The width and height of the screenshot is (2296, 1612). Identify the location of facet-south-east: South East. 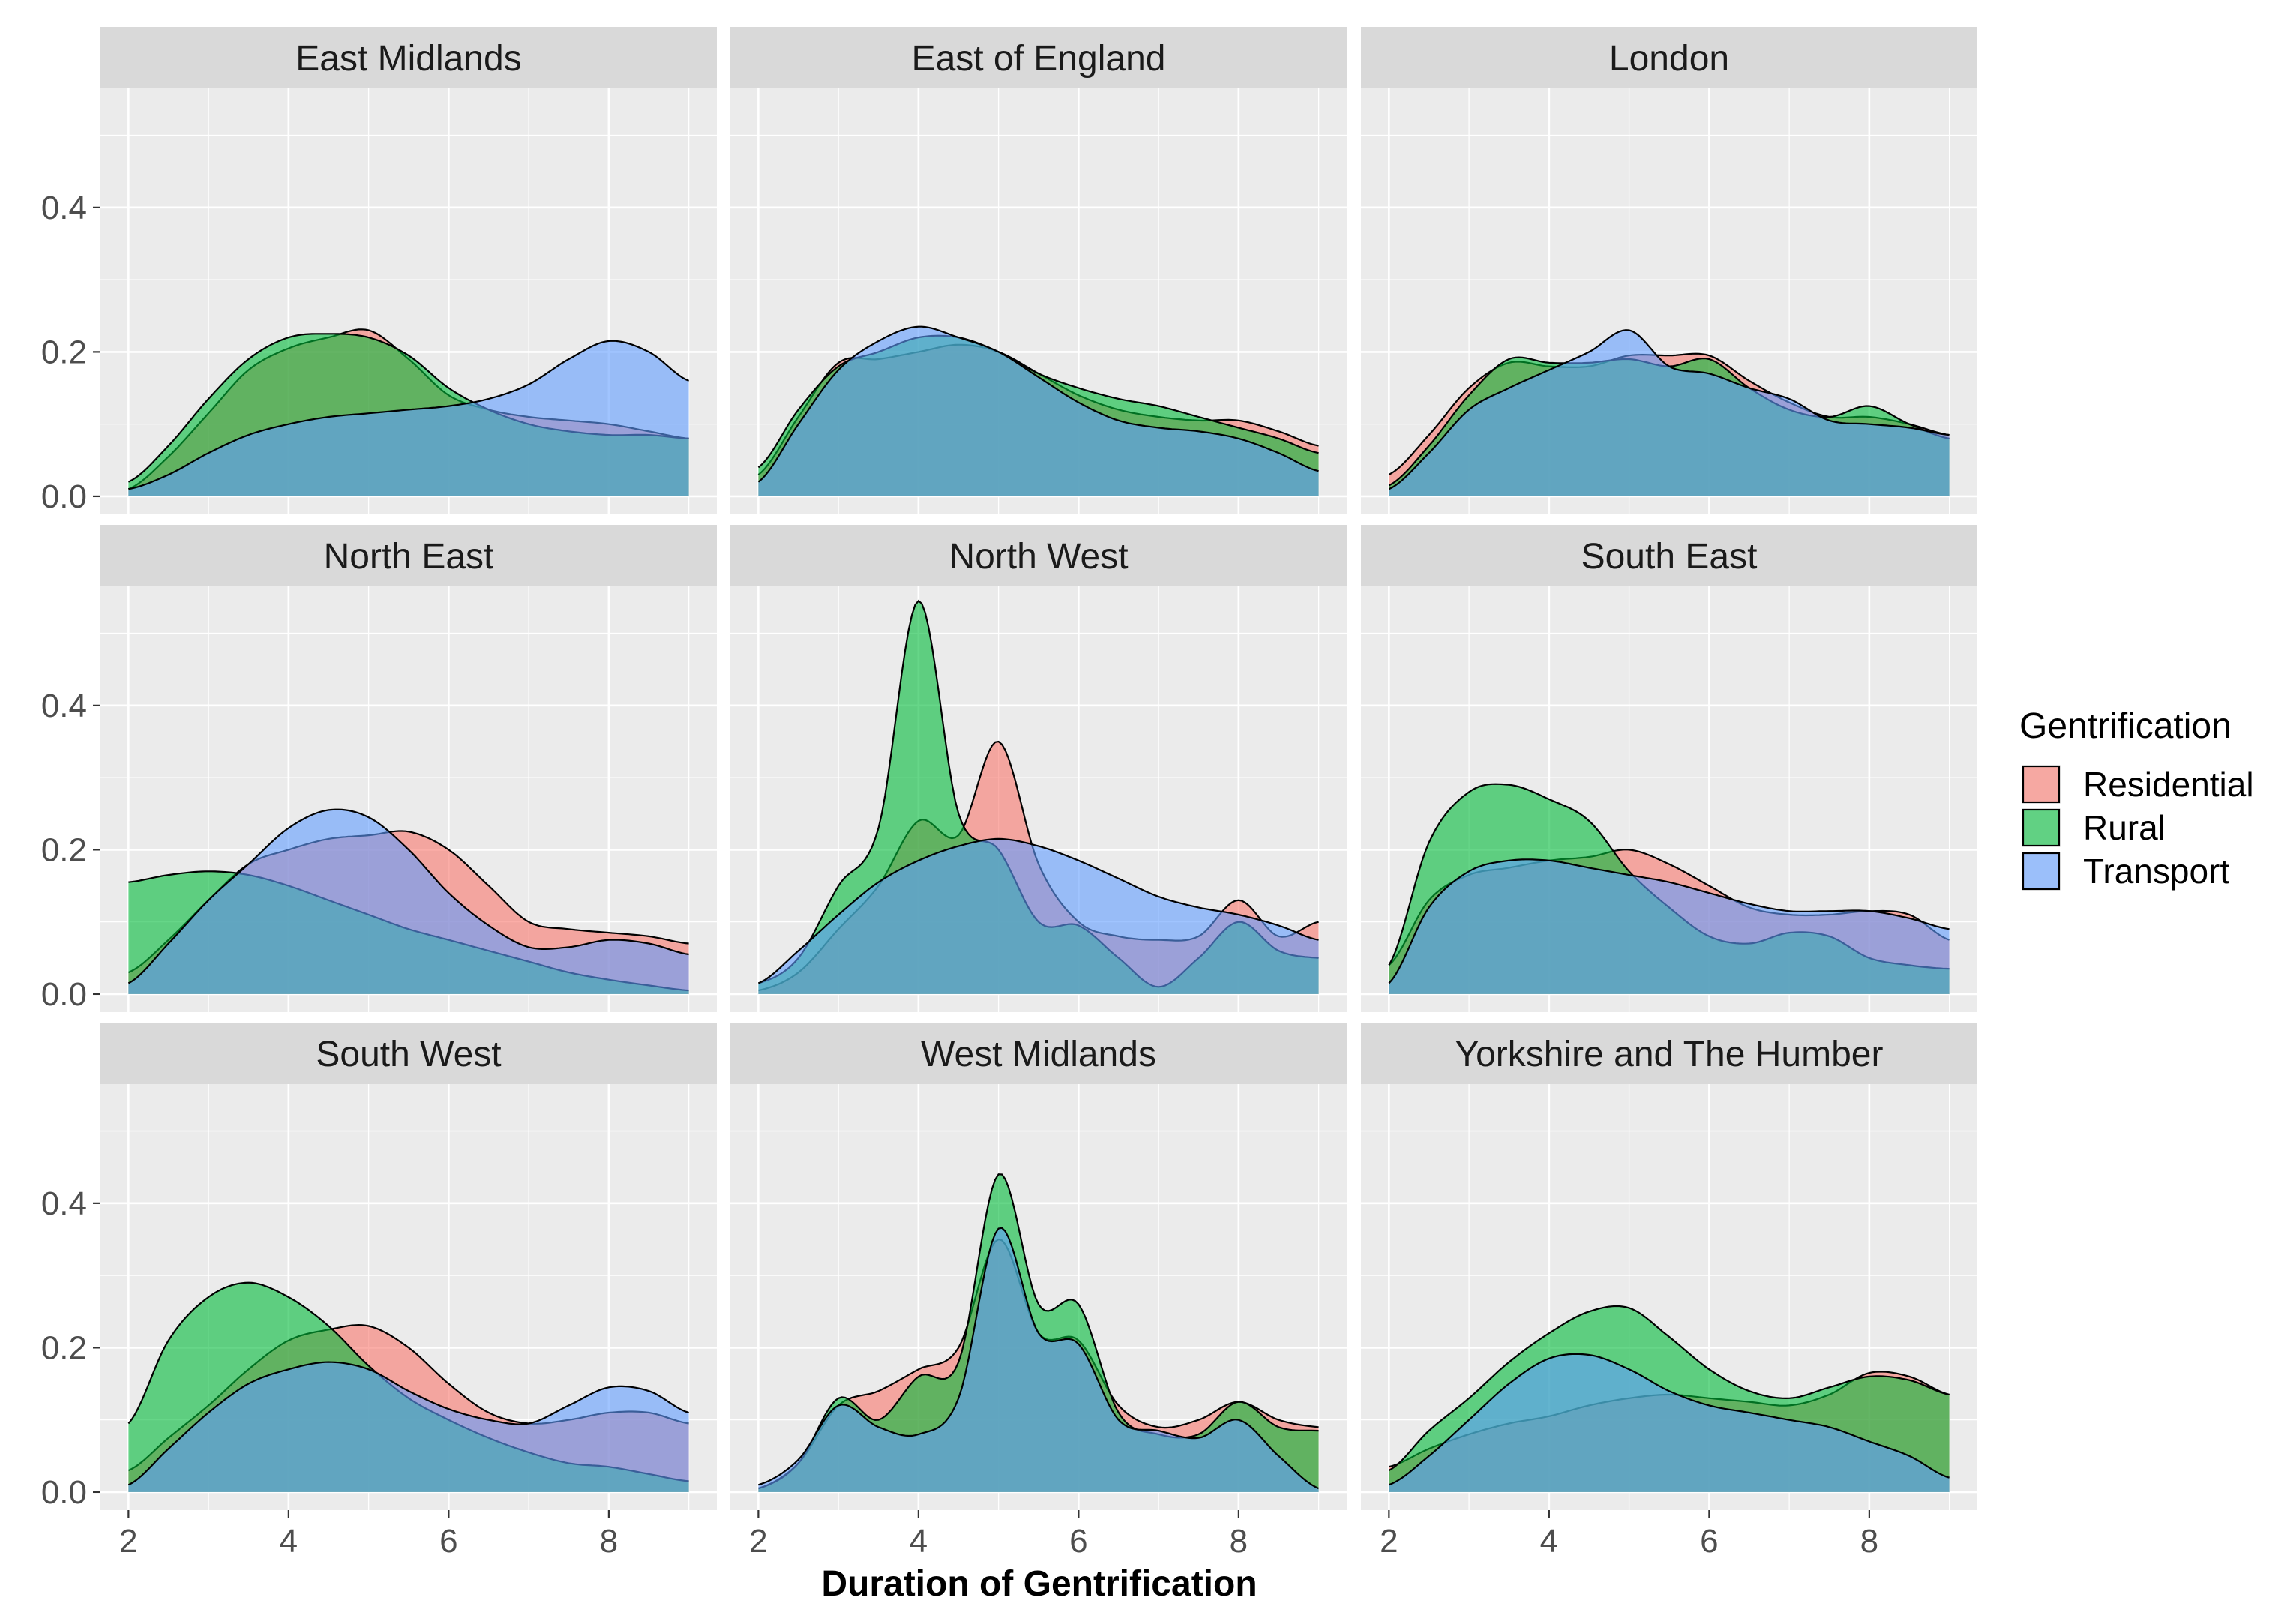
(1669, 768).